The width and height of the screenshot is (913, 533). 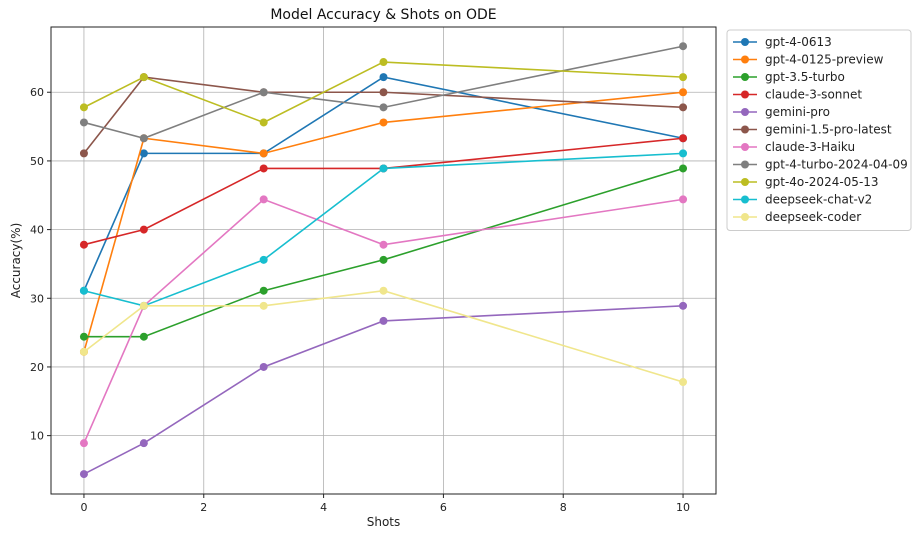 I want to click on legend-label: gemini-pro, so click(x=797, y=112).